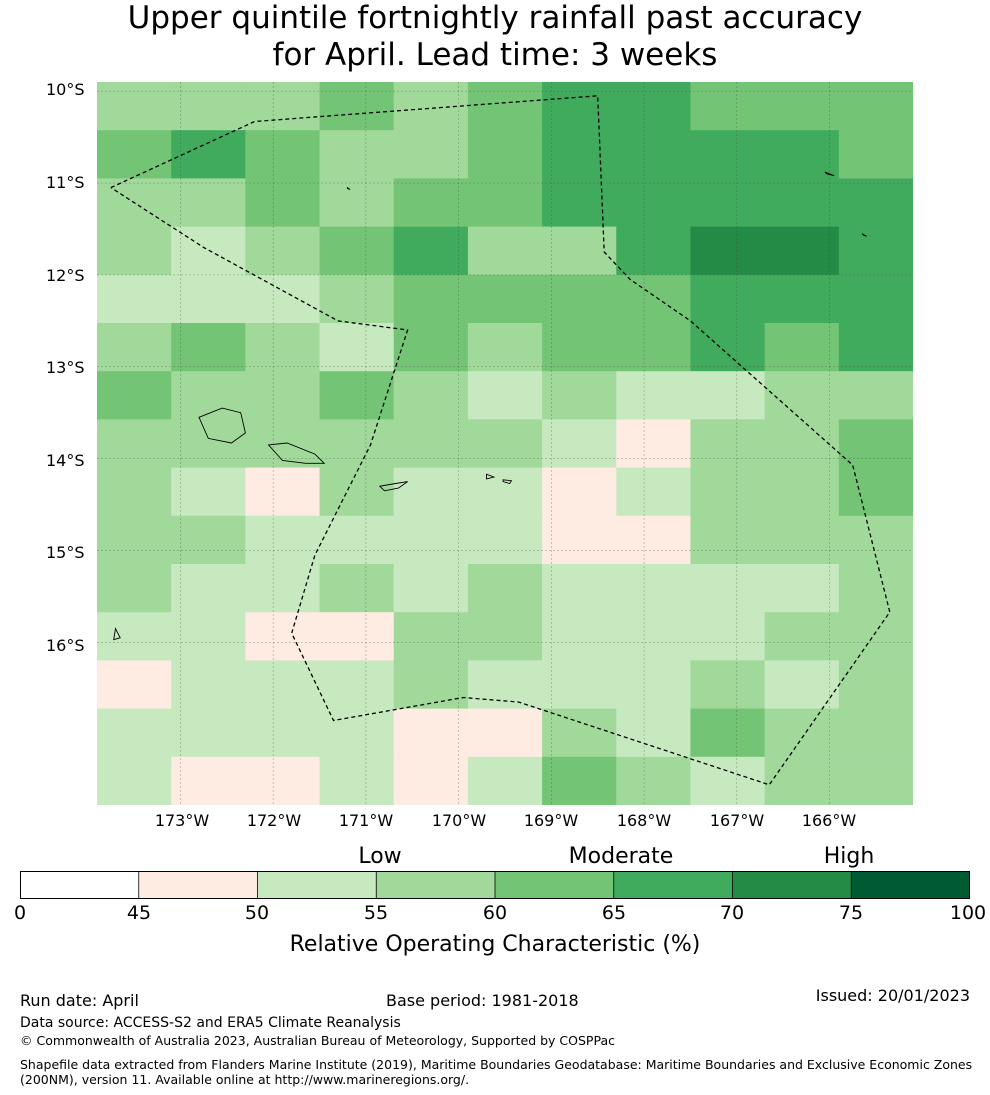 The width and height of the screenshot is (990, 1095). What do you see at coordinates (968, 913) in the screenshot?
I see `colorbar-tick: 100` at bounding box center [968, 913].